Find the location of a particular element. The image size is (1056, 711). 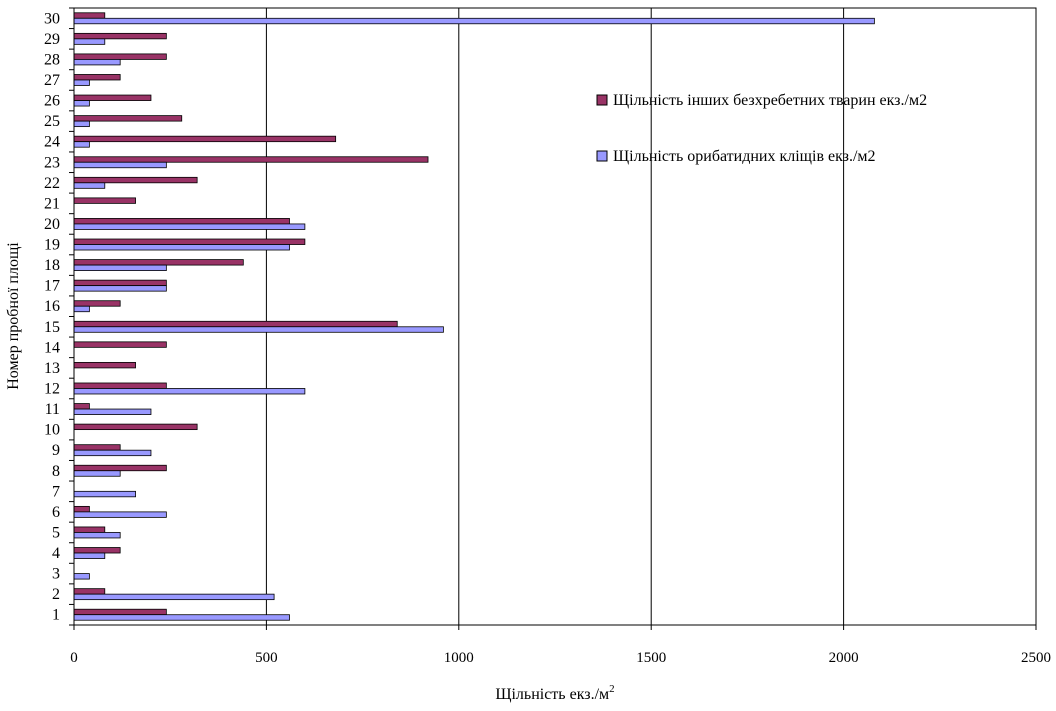

y-tick-label: 9 is located at coordinates (56, 450).